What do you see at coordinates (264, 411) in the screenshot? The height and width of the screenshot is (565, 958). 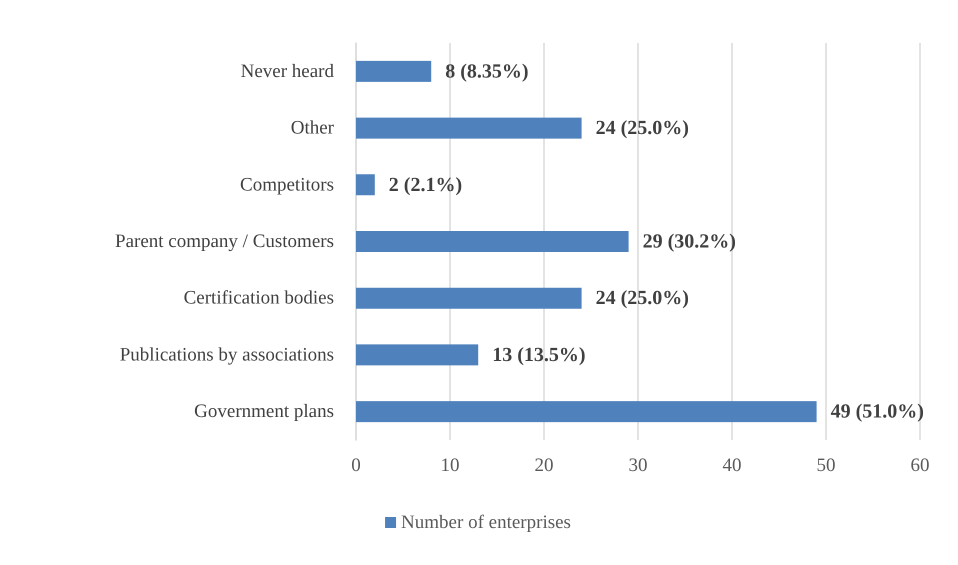 I see `y-tick-label: Government plans` at bounding box center [264, 411].